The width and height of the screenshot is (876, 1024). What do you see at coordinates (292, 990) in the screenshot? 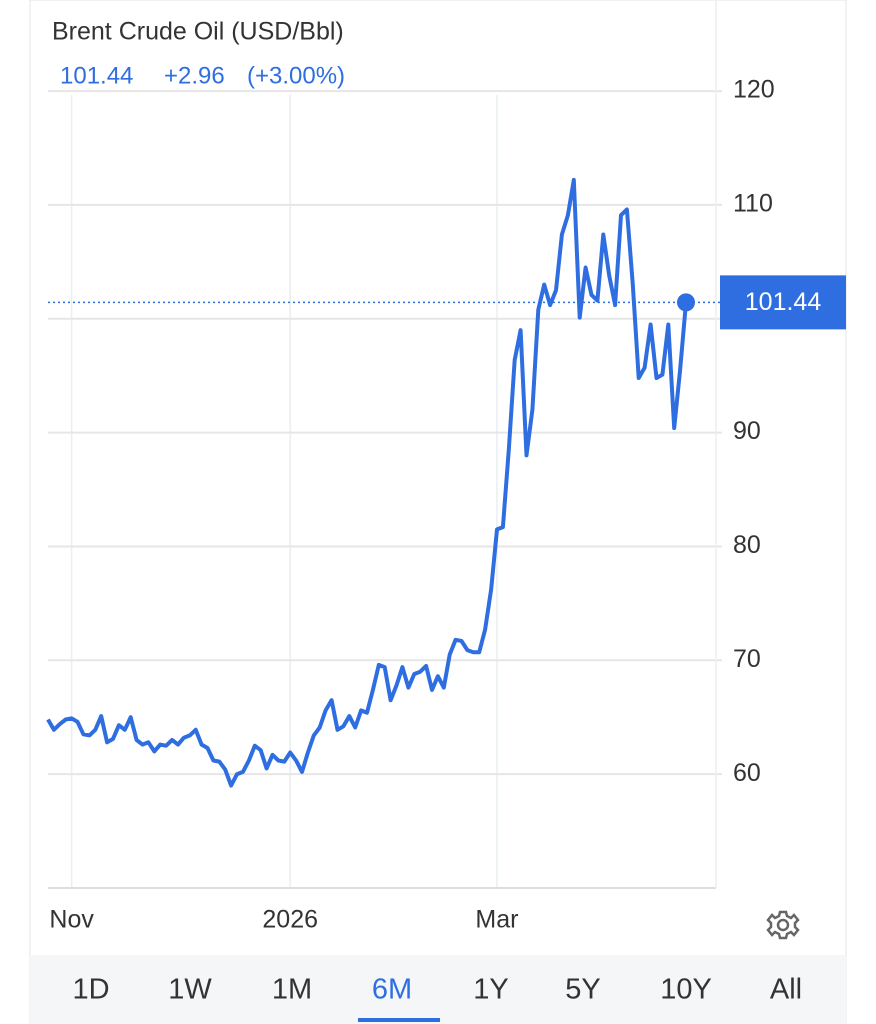
I see `range-tab: 1M` at bounding box center [292, 990].